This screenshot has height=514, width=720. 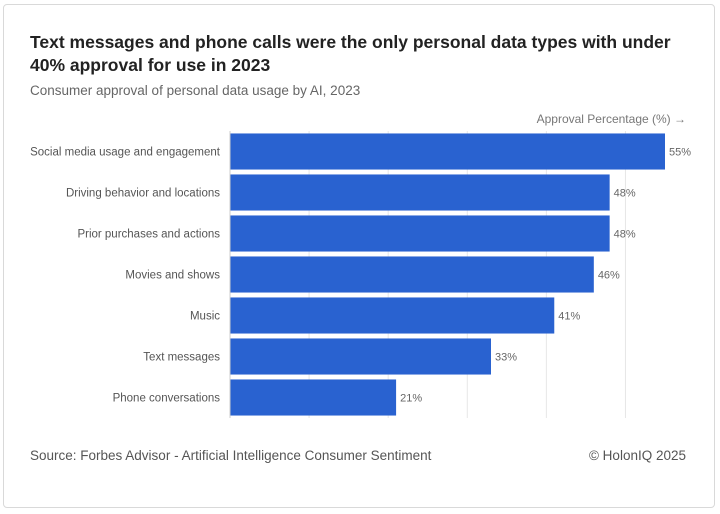 I want to click on data-label: 21%, so click(x=411, y=399).